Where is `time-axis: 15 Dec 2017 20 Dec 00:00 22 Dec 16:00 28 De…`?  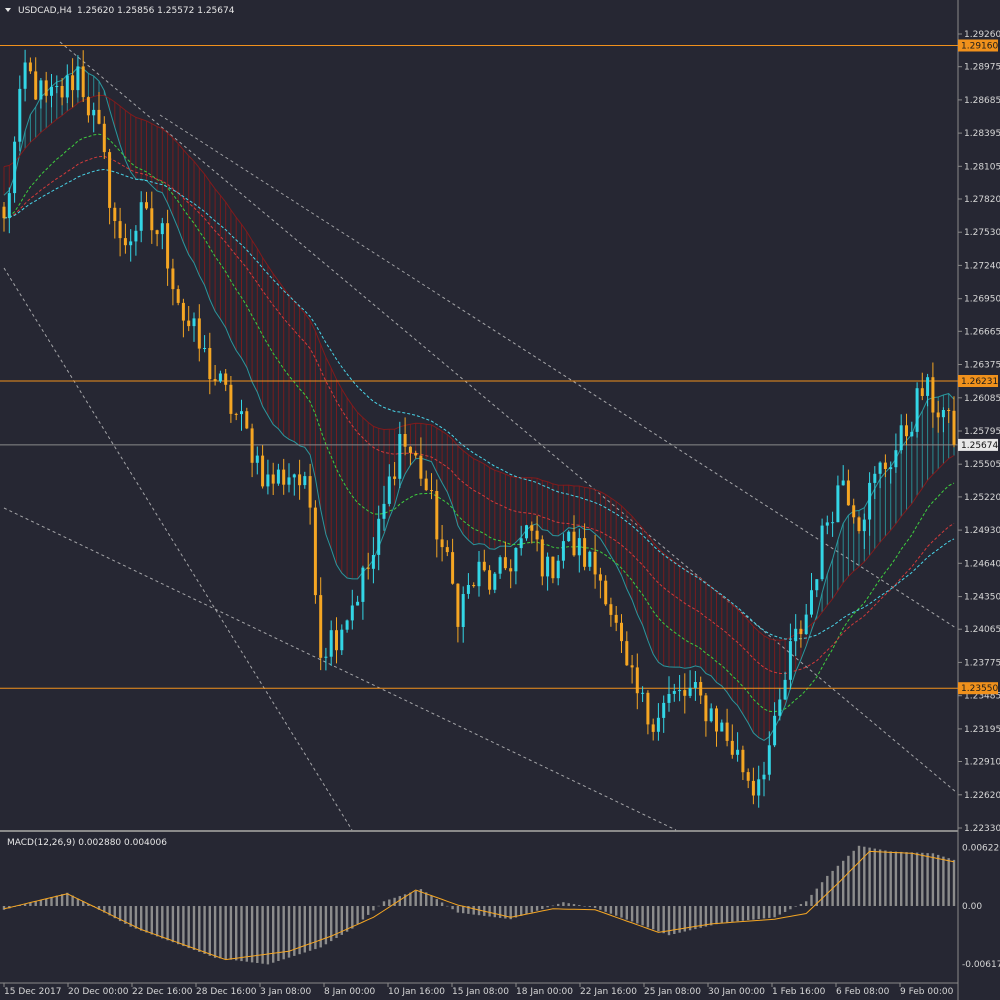
time-axis: 15 Dec 2017 20 Dec 00:00 22 Dec 16:00 28 De… is located at coordinates (478, 990).